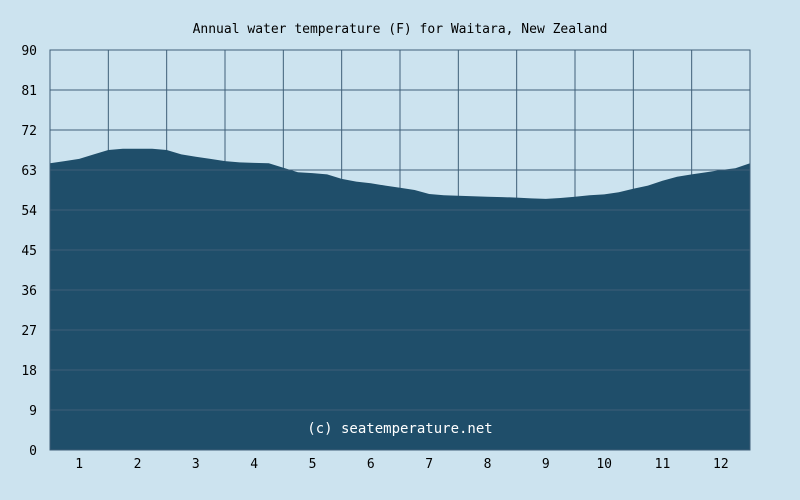 The width and height of the screenshot is (800, 500). What do you see at coordinates (399, 429) in the screenshot?
I see `watermark: (c) seatemperature.net` at bounding box center [399, 429].